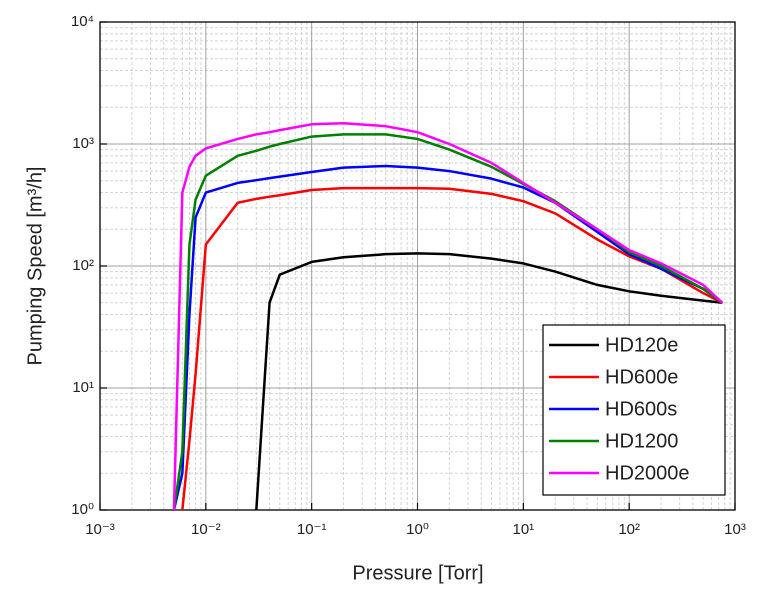  Describe the element at coordinates (417, 573) in the screenshot. I see `x-axis-label: Pressure [Torr]` at that location.